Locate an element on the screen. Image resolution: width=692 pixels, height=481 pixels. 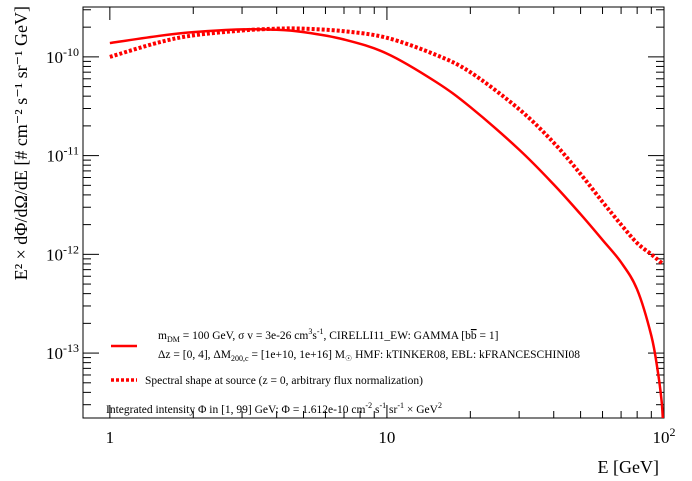
x-tick-label: 1 is located at coordinates (110, 437).